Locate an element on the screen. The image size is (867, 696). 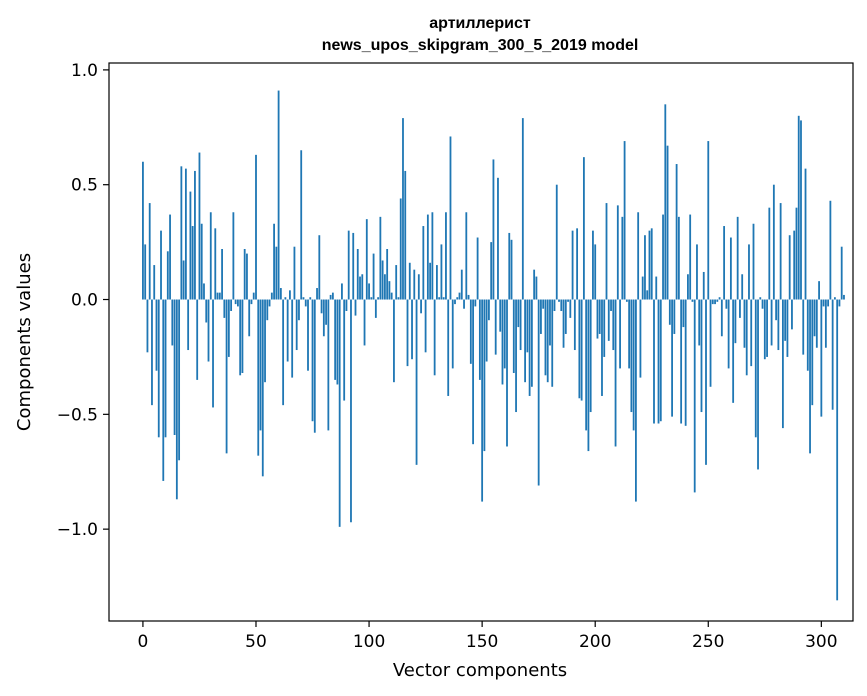
y-axis-label: Components values is located at coordinates (24, 342).